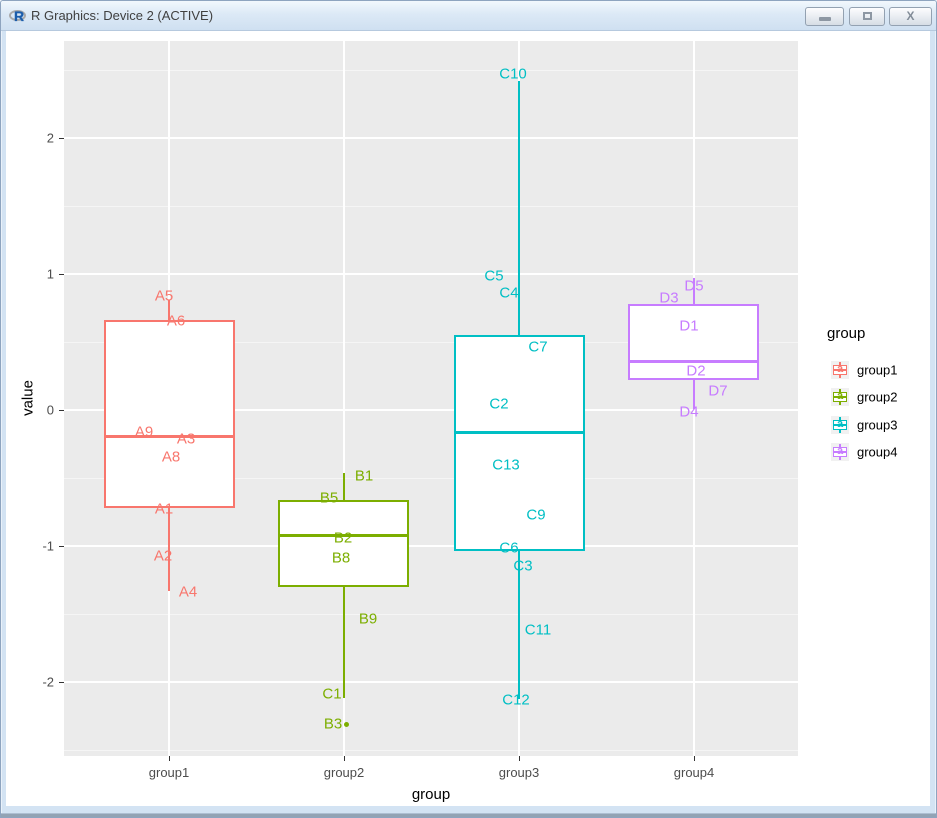 The image size is (937, 818). I want to click on window-bottom-border, so click(468, 815).